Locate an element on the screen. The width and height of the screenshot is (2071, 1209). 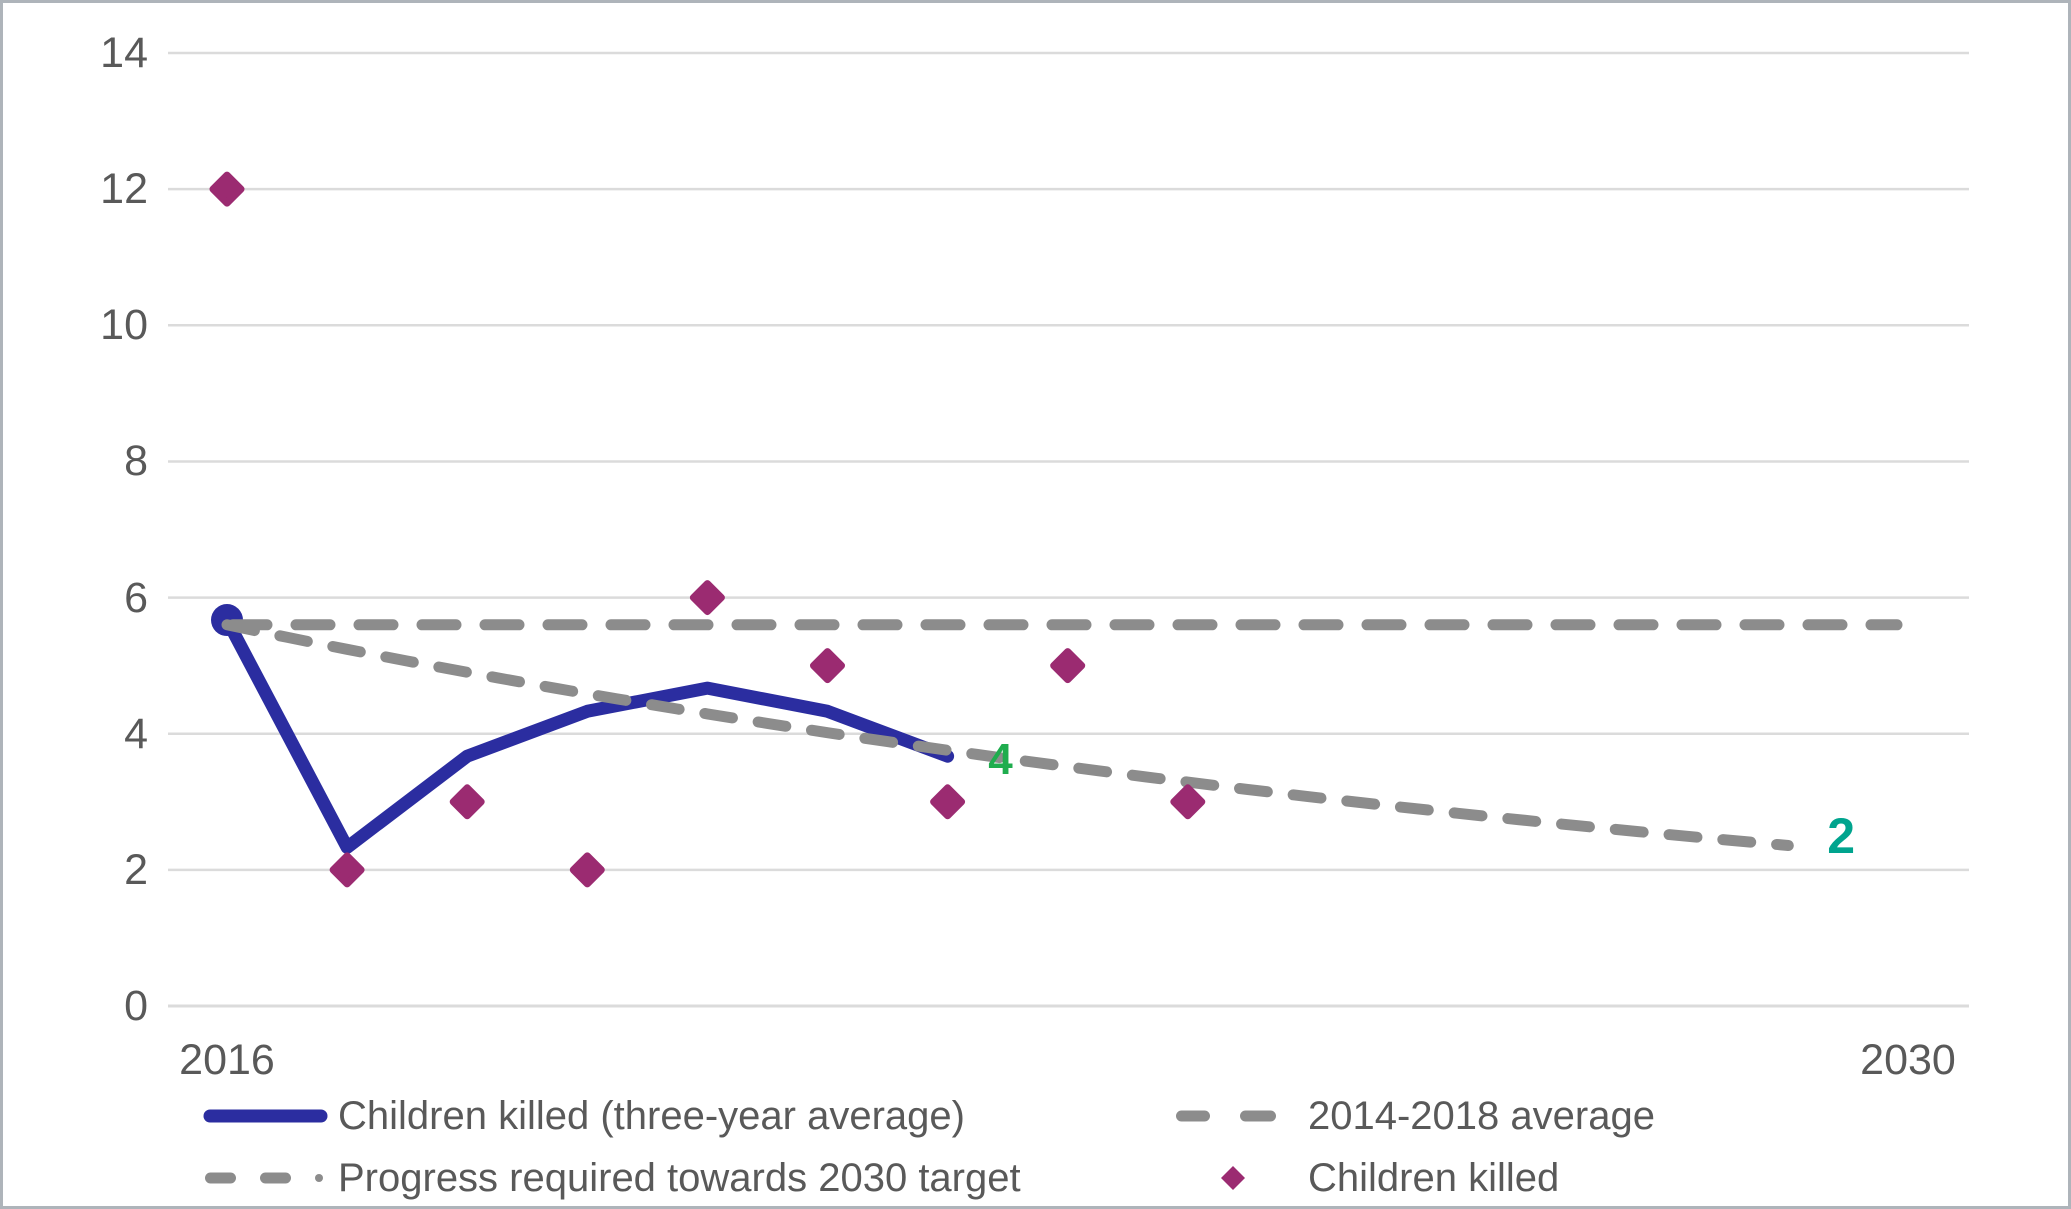
scatter-diamond-2020 is located at coordinates (707, 598).